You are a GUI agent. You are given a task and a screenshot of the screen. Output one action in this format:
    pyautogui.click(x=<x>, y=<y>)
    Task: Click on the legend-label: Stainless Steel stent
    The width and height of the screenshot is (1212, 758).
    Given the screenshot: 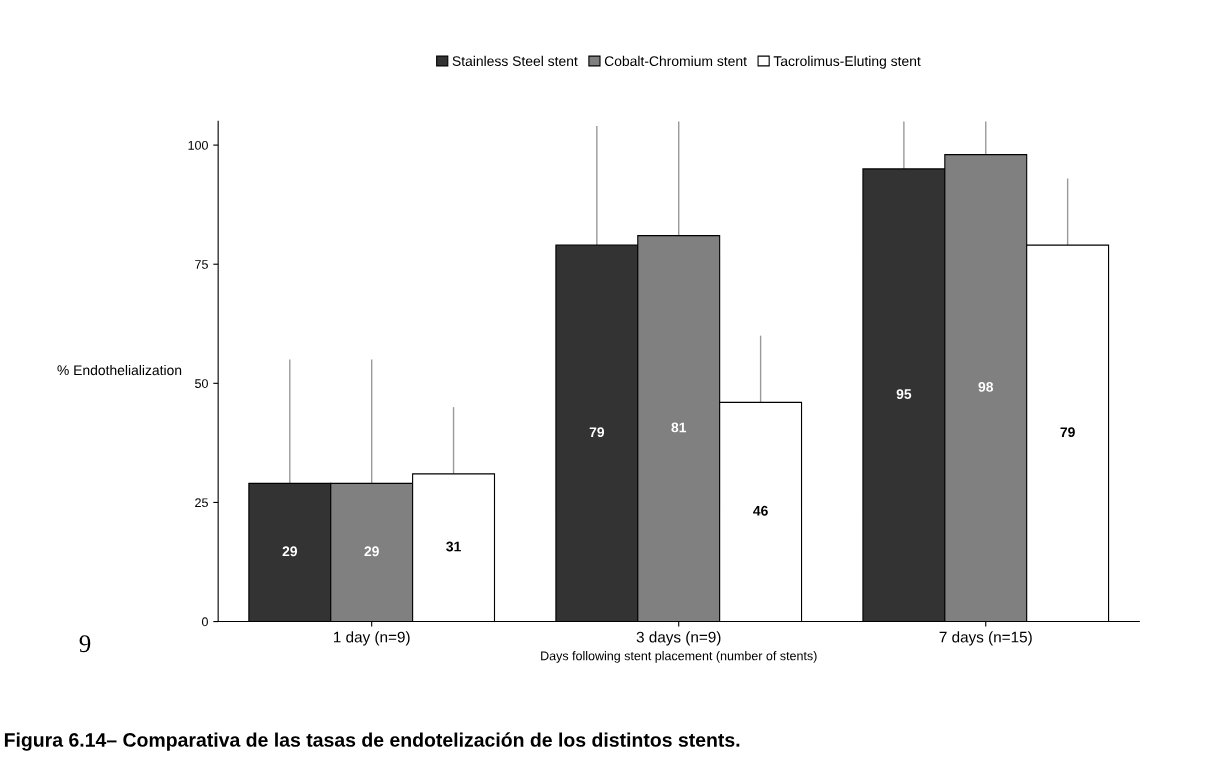 What is the action you would take?
    pyautogui.click(x=515, y=61)
    